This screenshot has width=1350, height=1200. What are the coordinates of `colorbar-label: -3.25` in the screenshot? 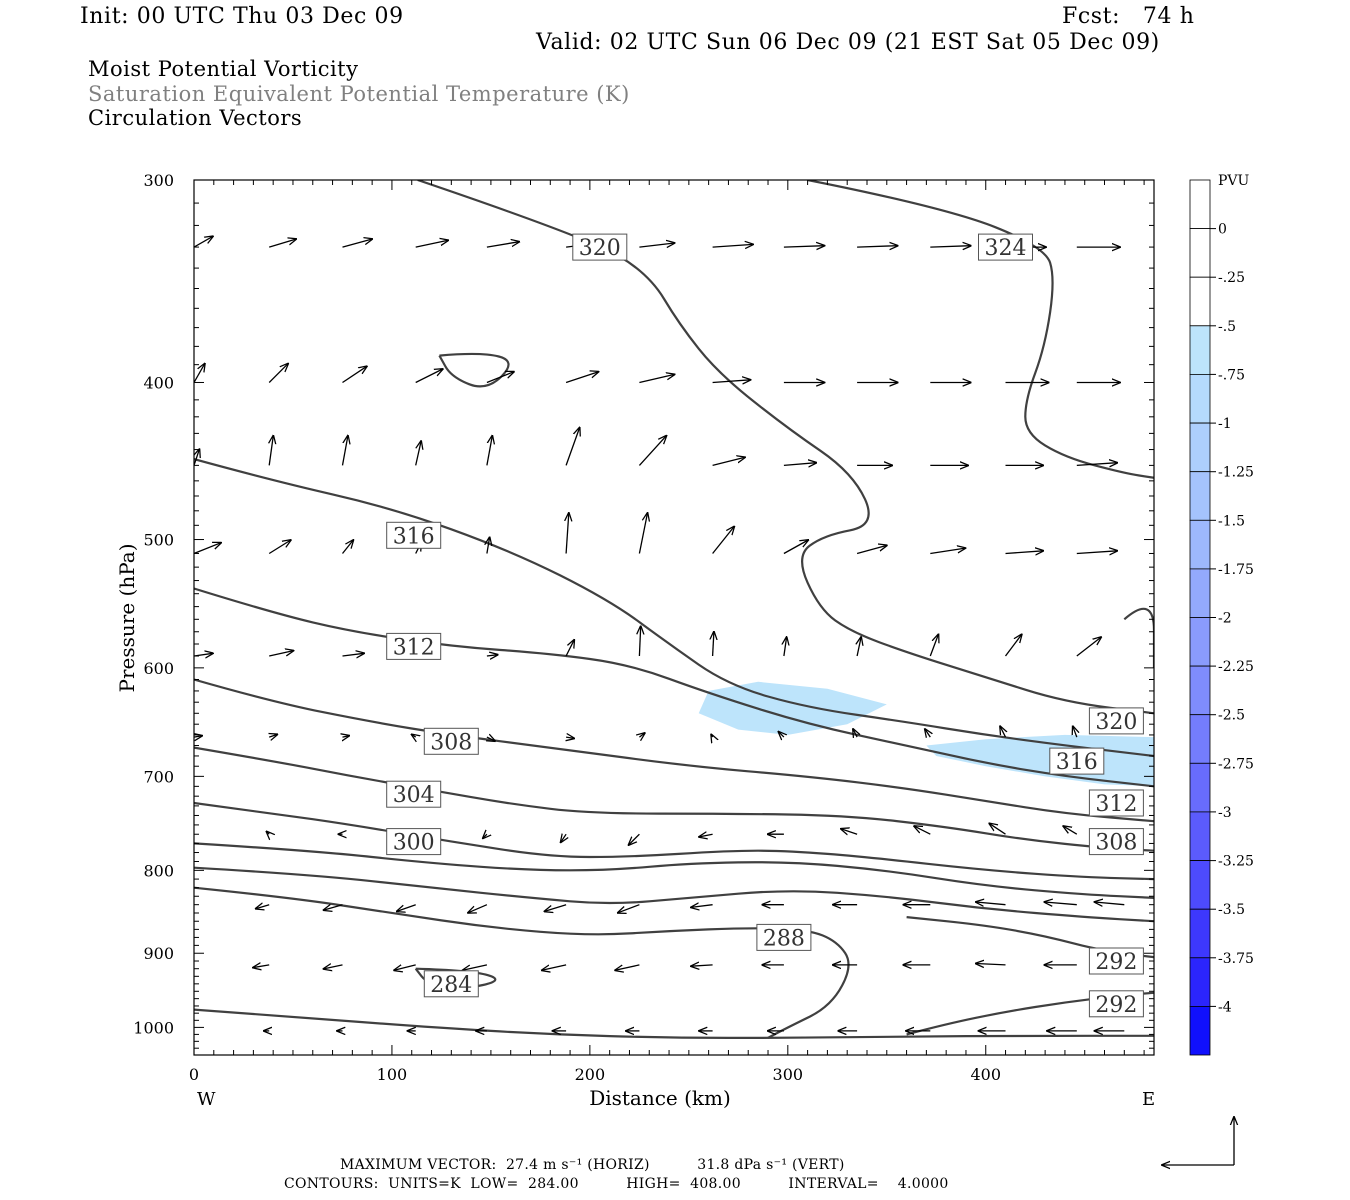 It's located at (1236, 862).